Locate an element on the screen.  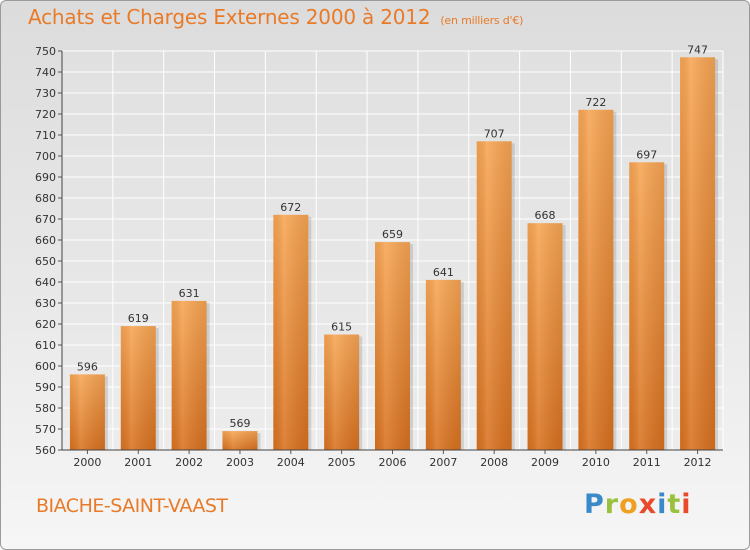
y-tick-label: 730 is located at coordinates (45, 93).